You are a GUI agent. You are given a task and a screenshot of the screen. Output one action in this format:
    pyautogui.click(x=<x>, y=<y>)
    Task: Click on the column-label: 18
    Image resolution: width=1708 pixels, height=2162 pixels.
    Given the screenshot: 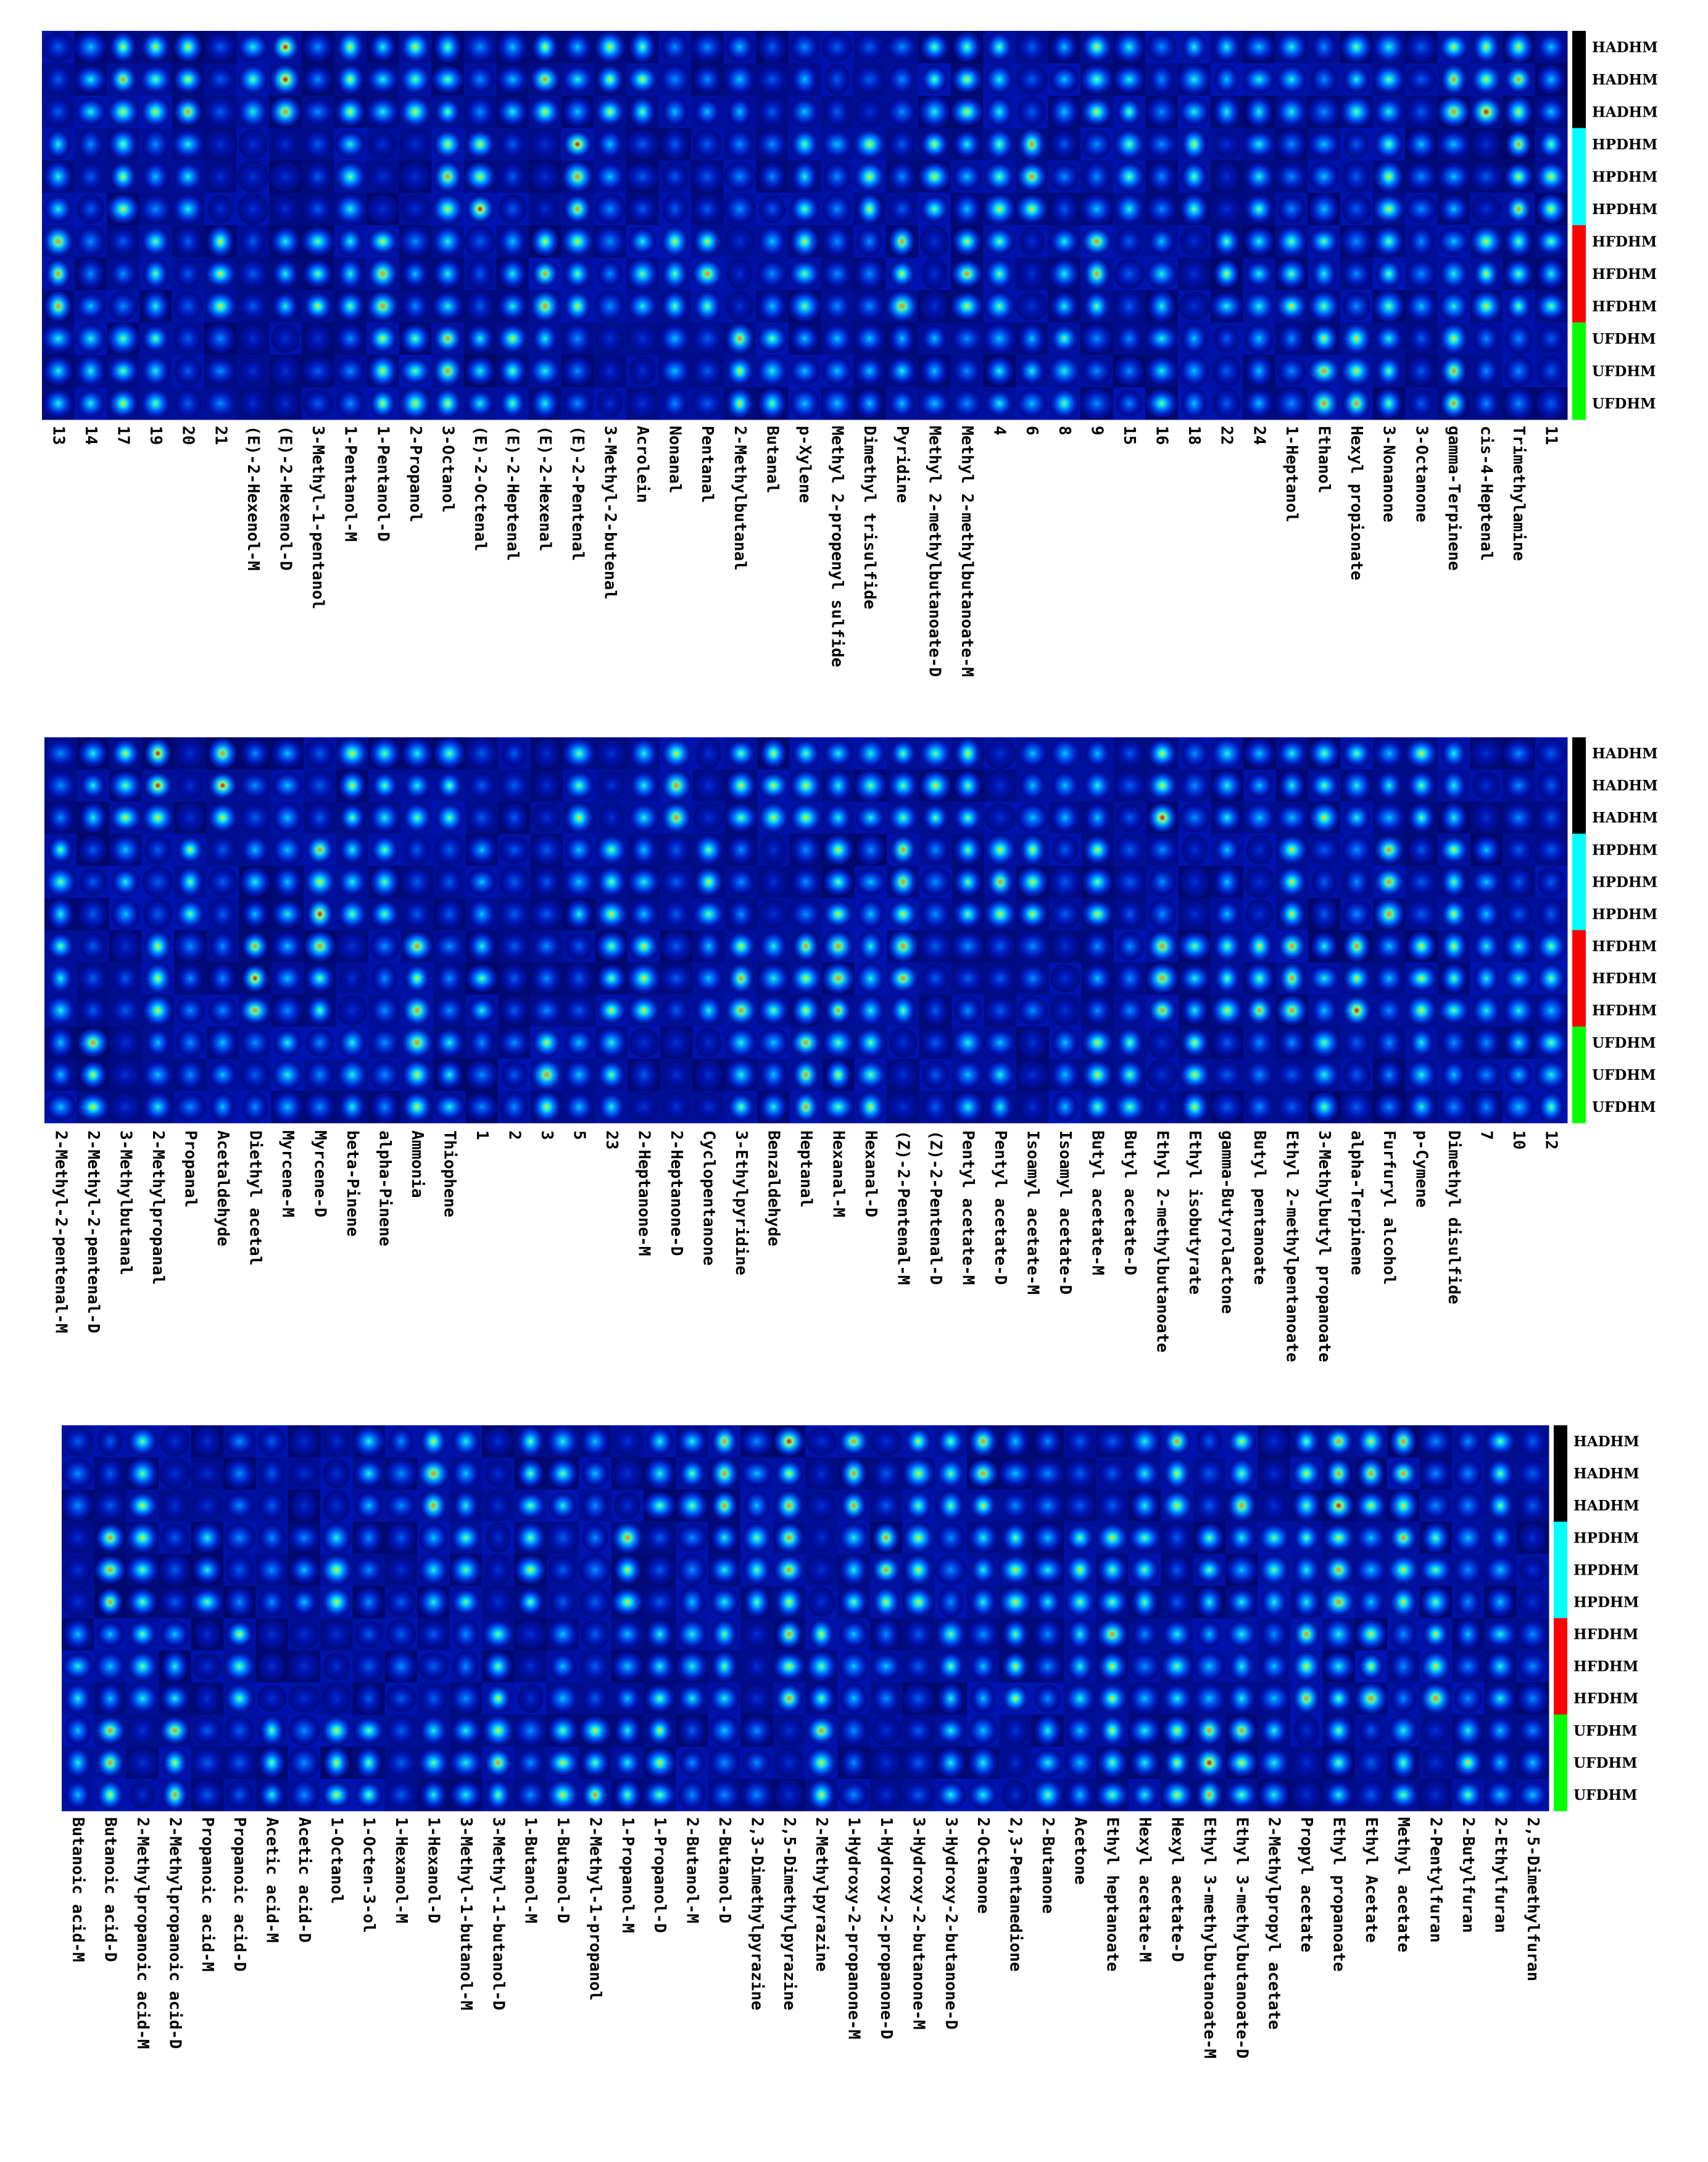 What is the action you would take?
    pyautogui.click(x=1194, y=435)
    